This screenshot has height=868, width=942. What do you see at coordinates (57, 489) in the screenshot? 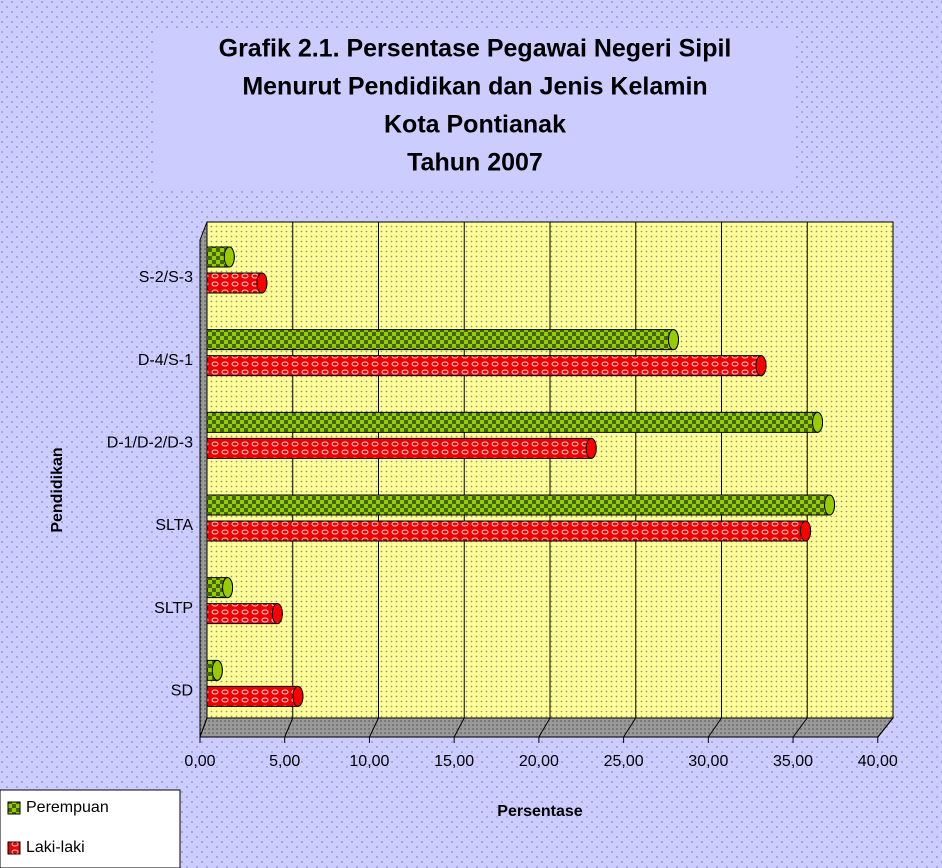
I see `y-axis-label: Pendidikan` at bounding box center [57, 489].